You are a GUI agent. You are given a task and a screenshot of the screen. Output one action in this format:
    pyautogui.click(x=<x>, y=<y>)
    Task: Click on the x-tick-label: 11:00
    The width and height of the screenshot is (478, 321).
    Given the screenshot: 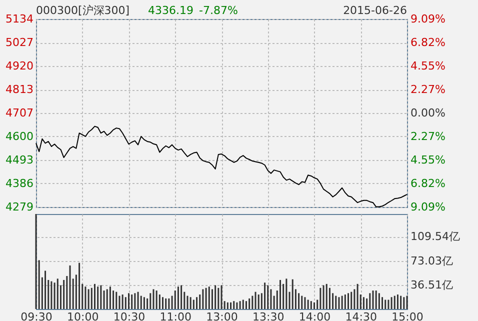 What is the action you would take?
    pyautogui.click(x=176, y=315)
    